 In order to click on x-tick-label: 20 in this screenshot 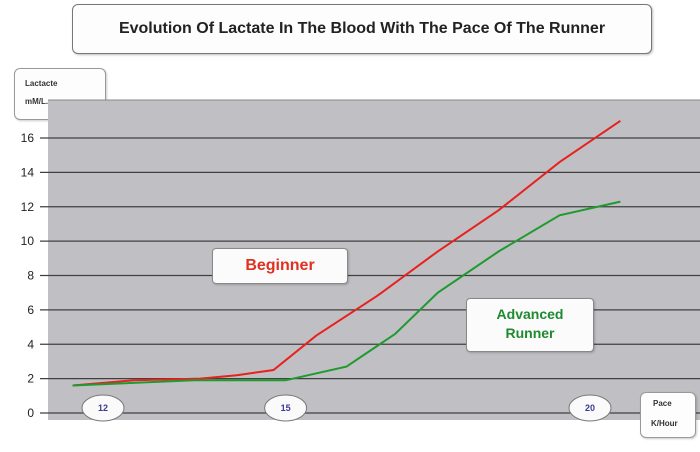, I will do `click(590, 408)`.